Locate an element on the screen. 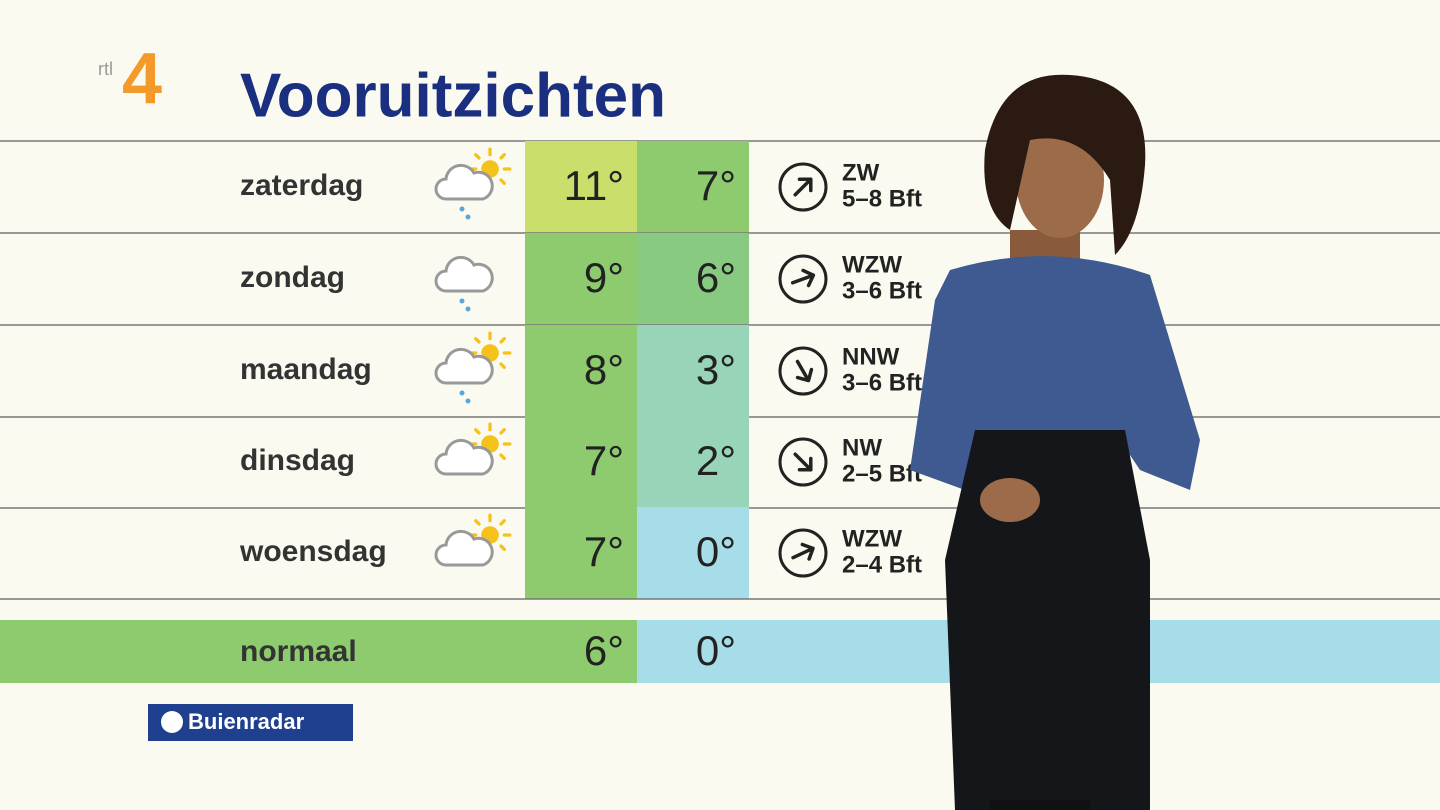  brand-icon is located at coordinates (172, 722).